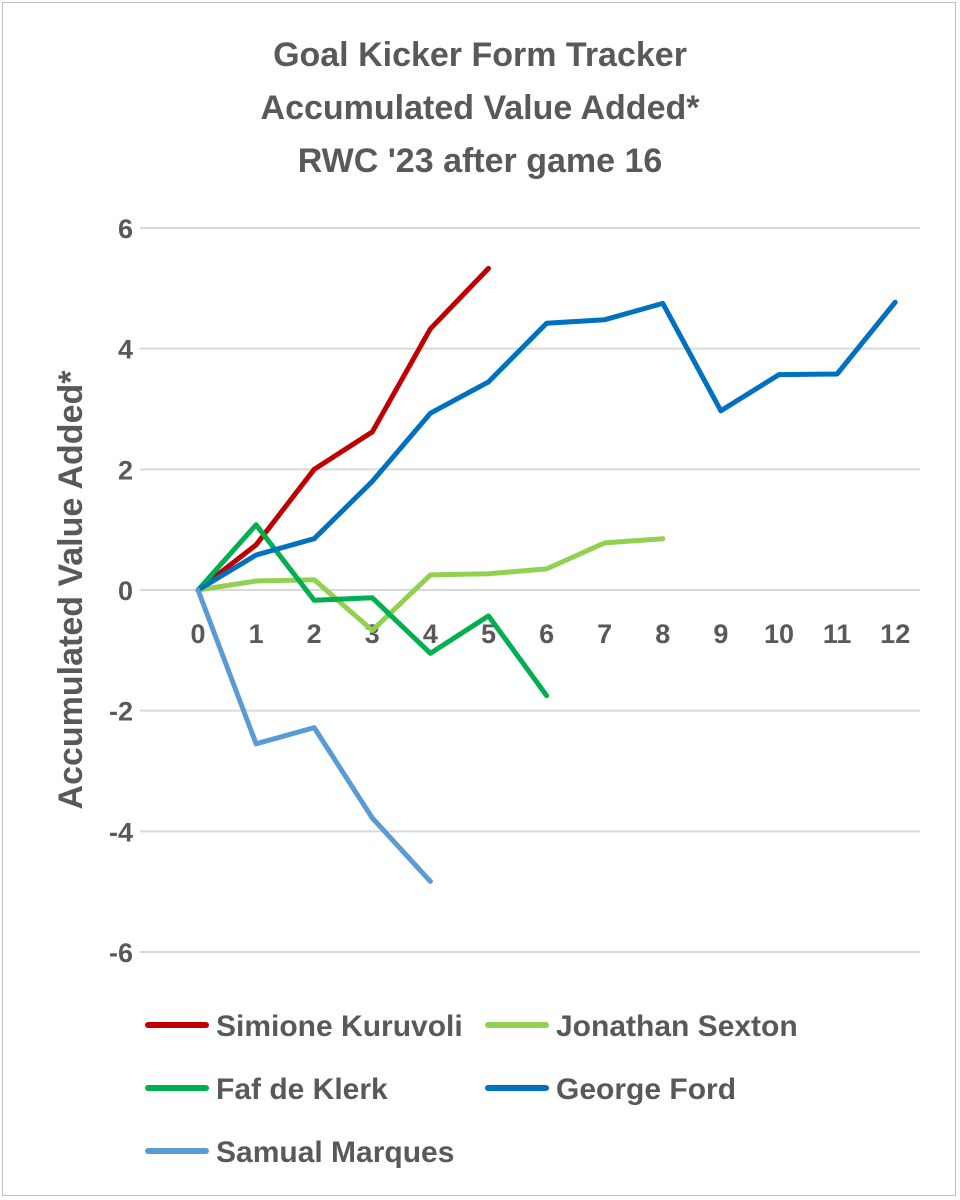 This screenshot has width=960, height=1200. Describe the element at coordinates (720, 634) in the screenshot. I see `x-tick-label: 9` at that location.